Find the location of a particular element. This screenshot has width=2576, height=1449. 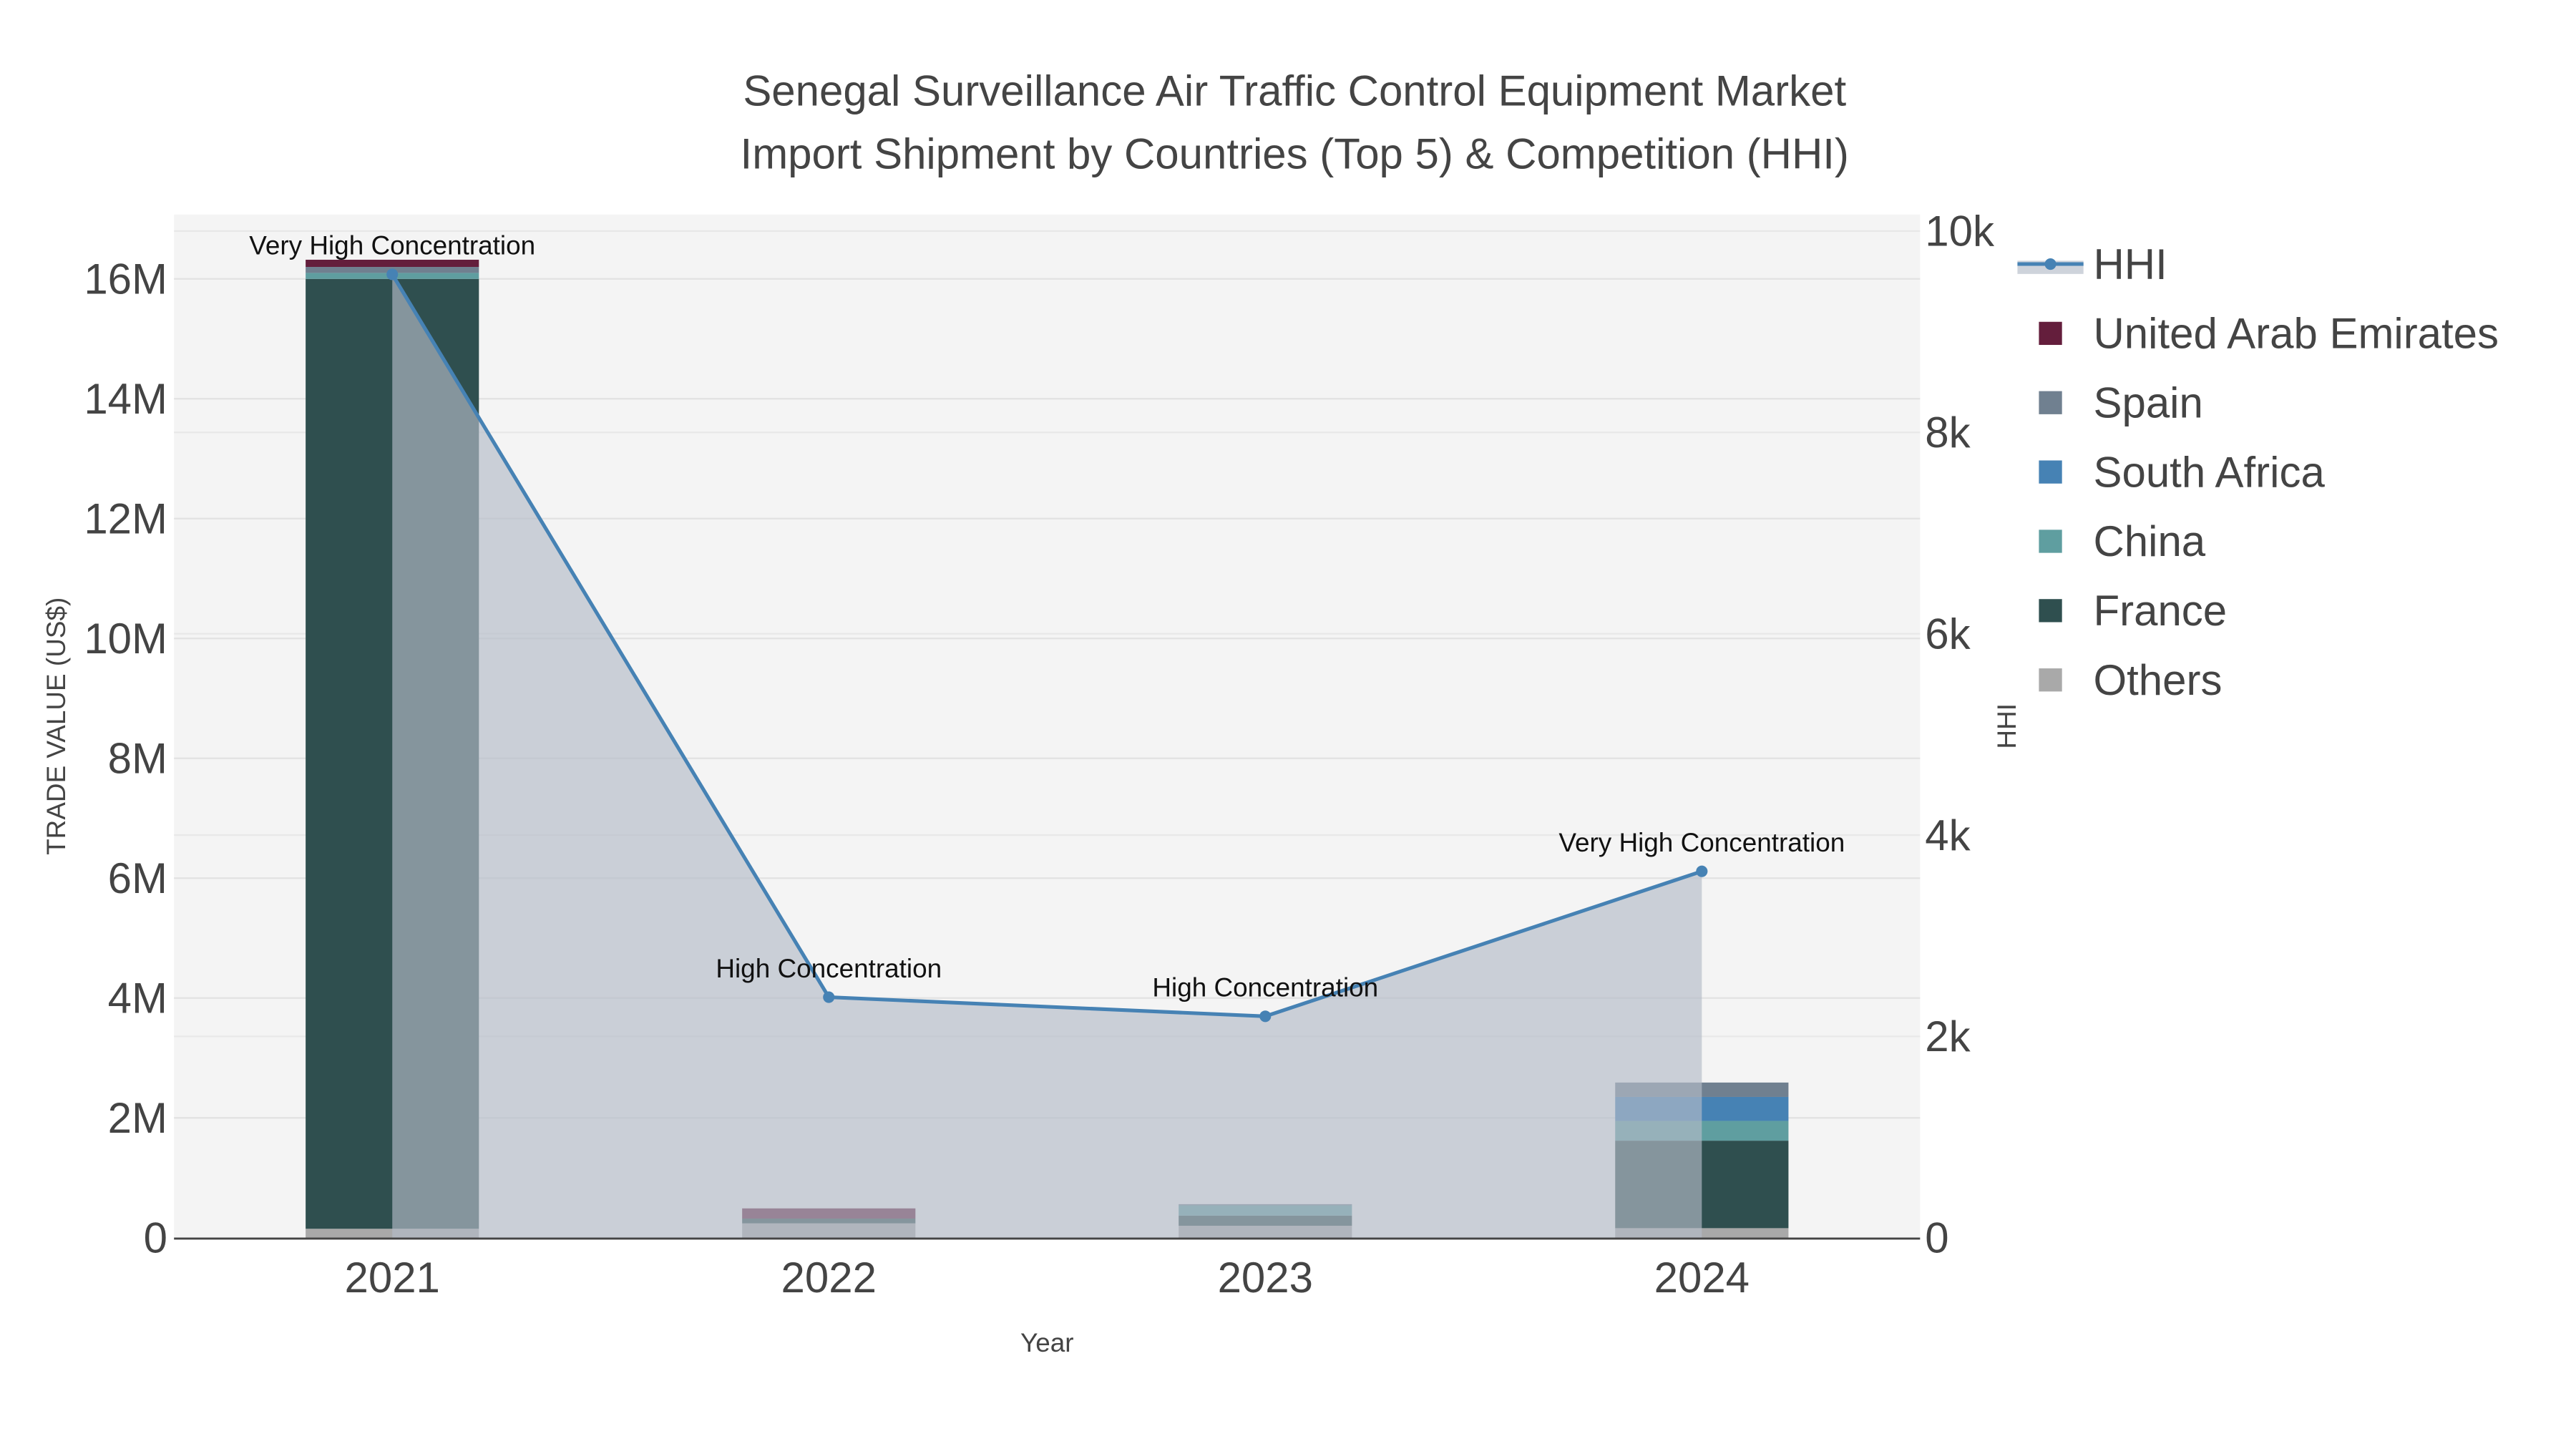

y-tick-label: 2M is located at coordinates (137, 1118).